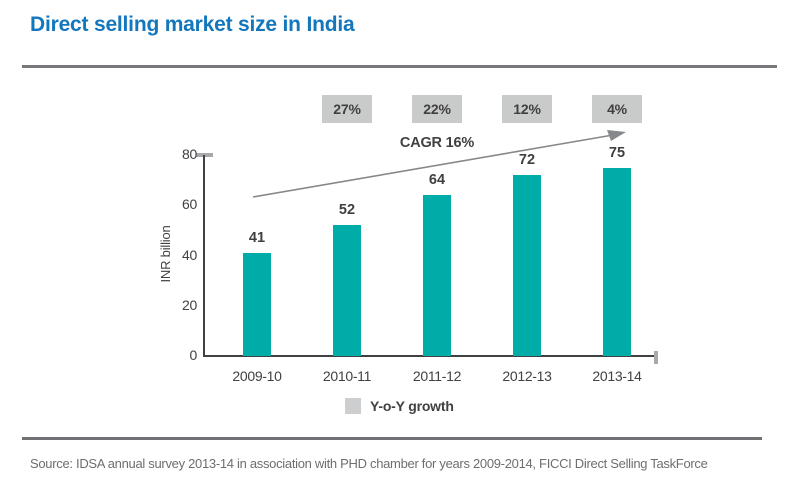 The height and width of the screenshot is (481, 794). Describe the element at coordinates (189, 154) in the screenshot. I see `y-tick-label: 80` at that location.